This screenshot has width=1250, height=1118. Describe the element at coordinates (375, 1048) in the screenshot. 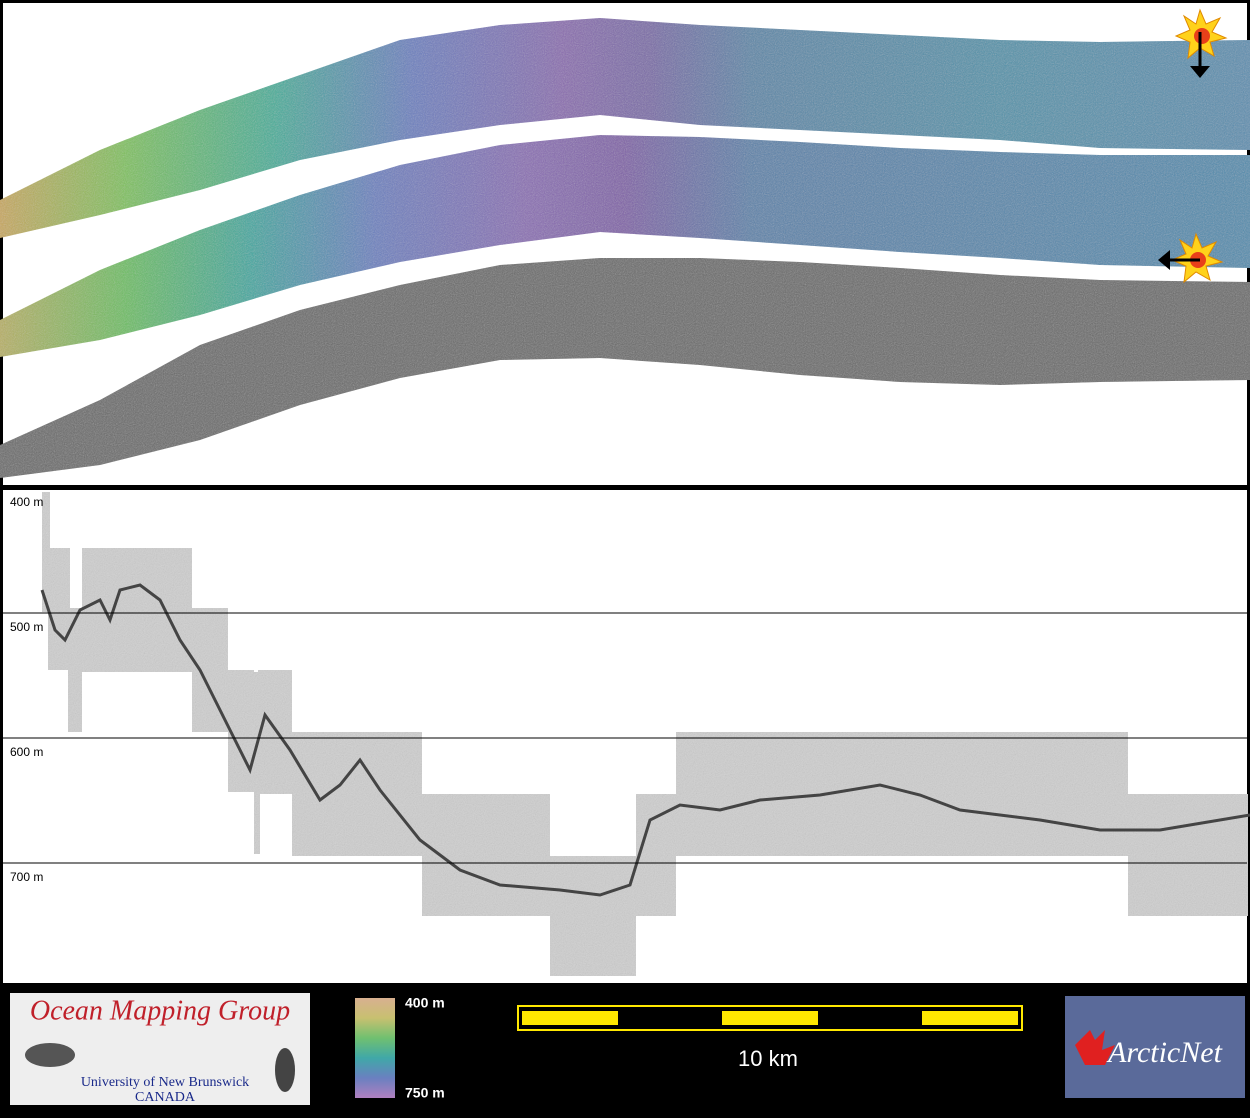

I see `colorbar` at that location.